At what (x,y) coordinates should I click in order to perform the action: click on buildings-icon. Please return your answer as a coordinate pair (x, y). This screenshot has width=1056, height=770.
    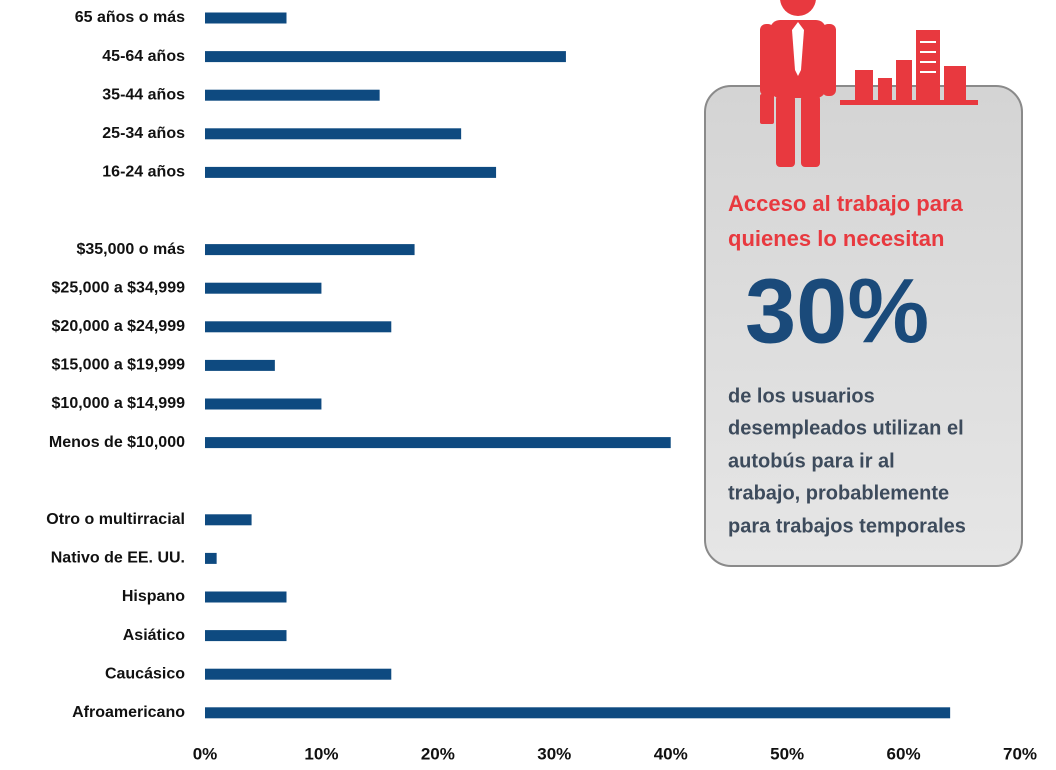
    Looking at the image, I should click on (909, 67).